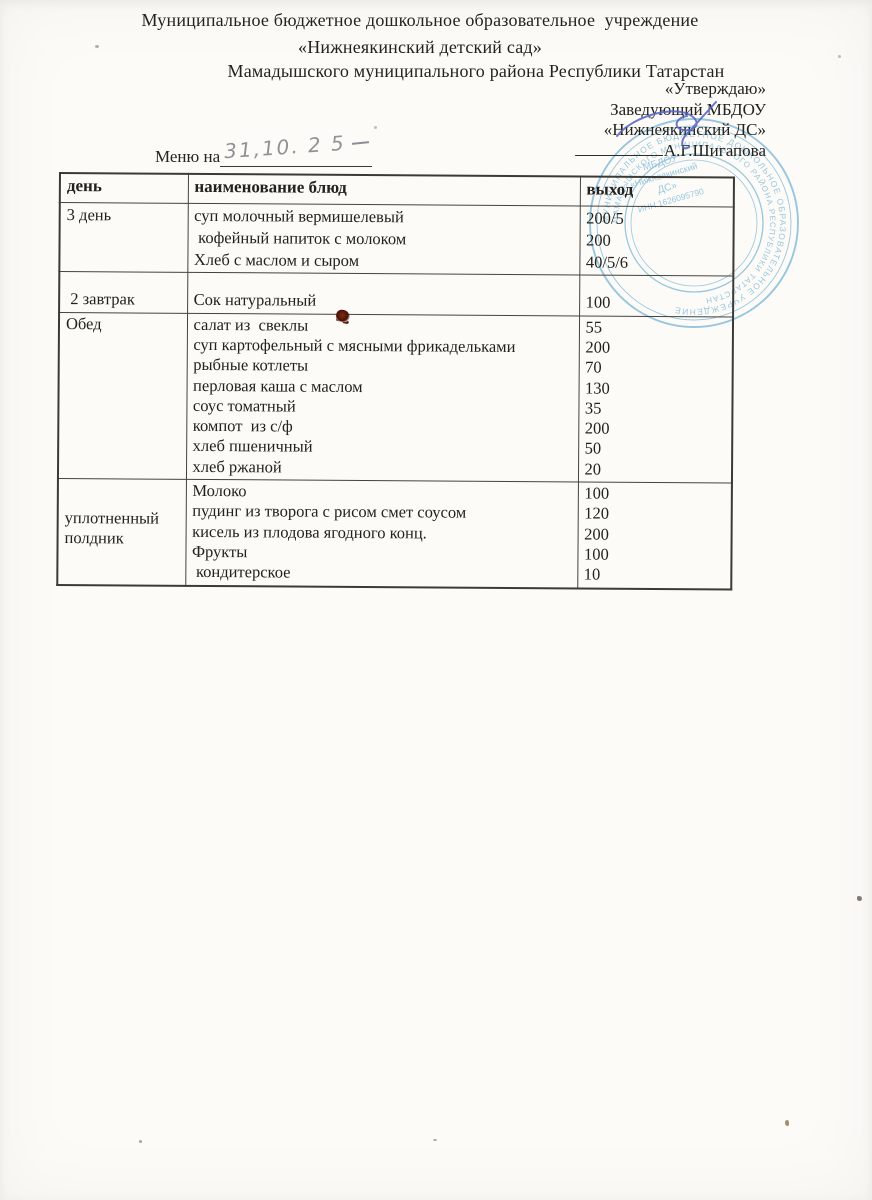  I want to click on dish-name: кондитерское, so click(241, 572).